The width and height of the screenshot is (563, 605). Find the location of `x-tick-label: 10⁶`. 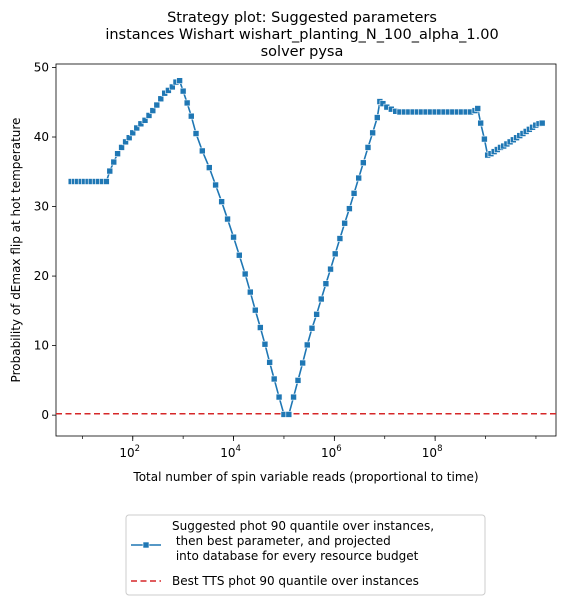

x-tick-label: 10⁶ is located at coordinates (331, 452).